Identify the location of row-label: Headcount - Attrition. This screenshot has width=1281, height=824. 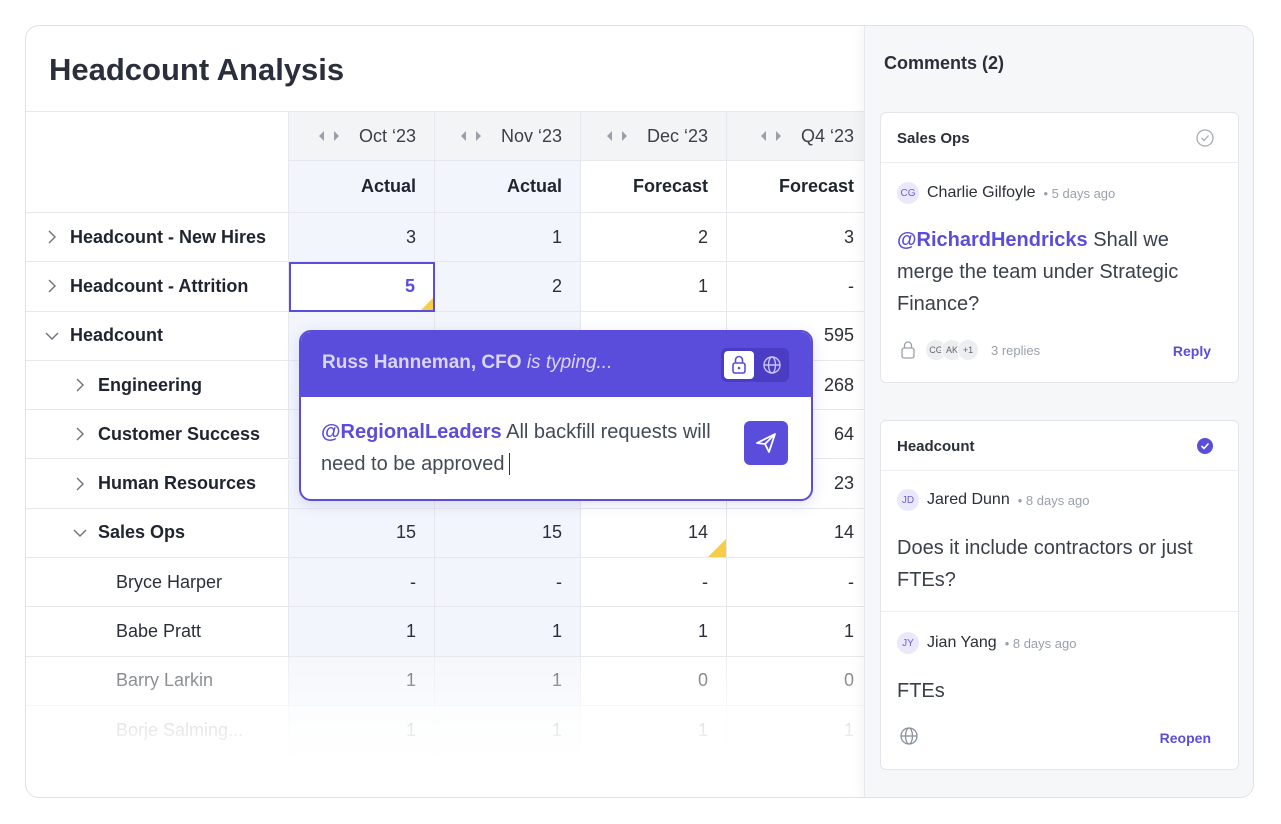
(157, 287).